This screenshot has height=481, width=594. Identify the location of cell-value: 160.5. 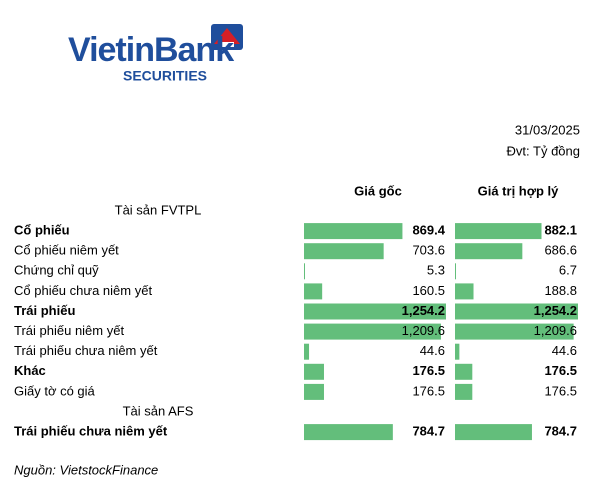
(428, 290).